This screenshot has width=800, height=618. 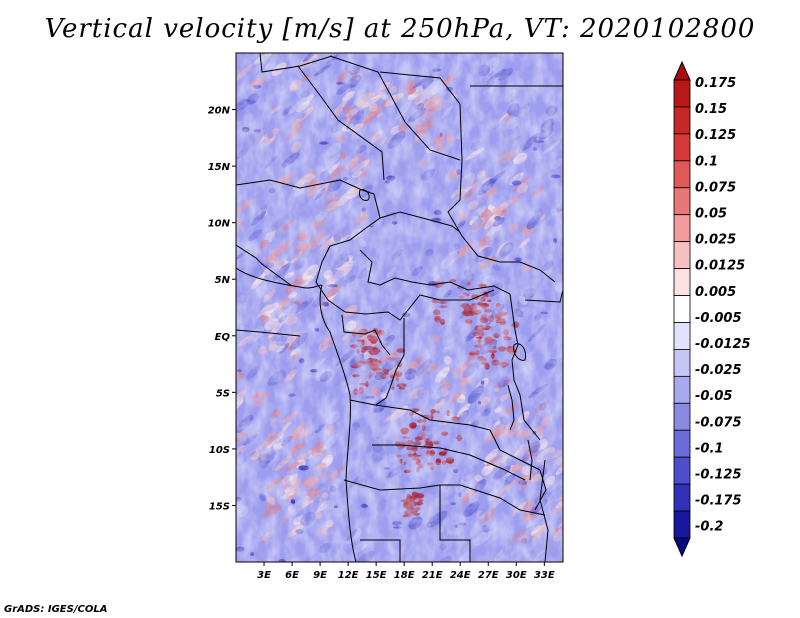 I want to click on border-gulf, so click(x=268, y=333).